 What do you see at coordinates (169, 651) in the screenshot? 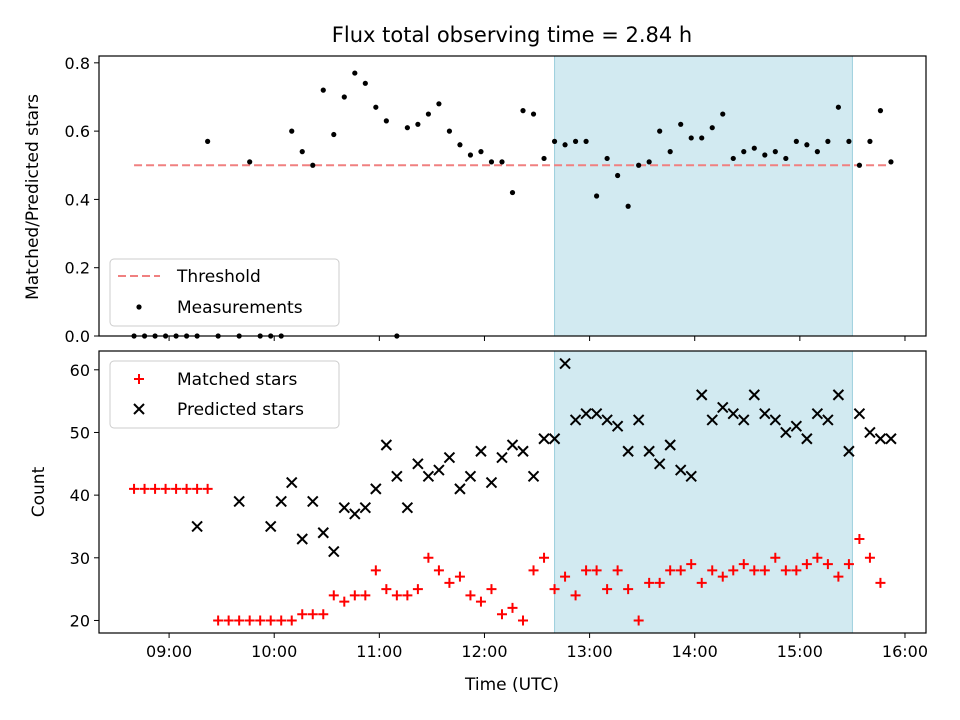
I see `x-tick-label: 09:00` at bounding box center [169, 651].